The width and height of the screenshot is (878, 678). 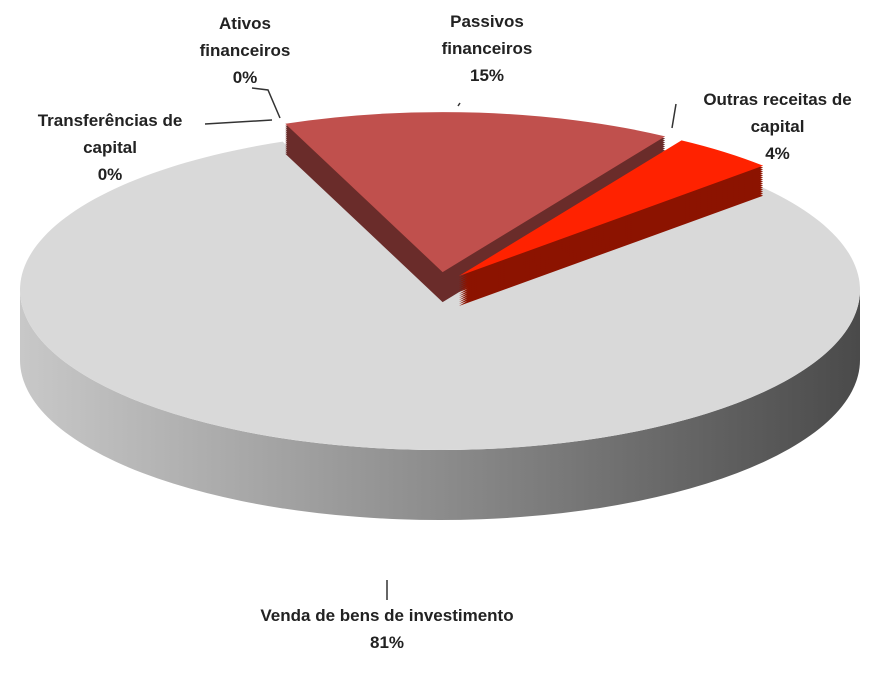 What do you see at coordinates (487, 75) in the screenshot?
I see `label-value: 15%` at bounding box center [487, 75].